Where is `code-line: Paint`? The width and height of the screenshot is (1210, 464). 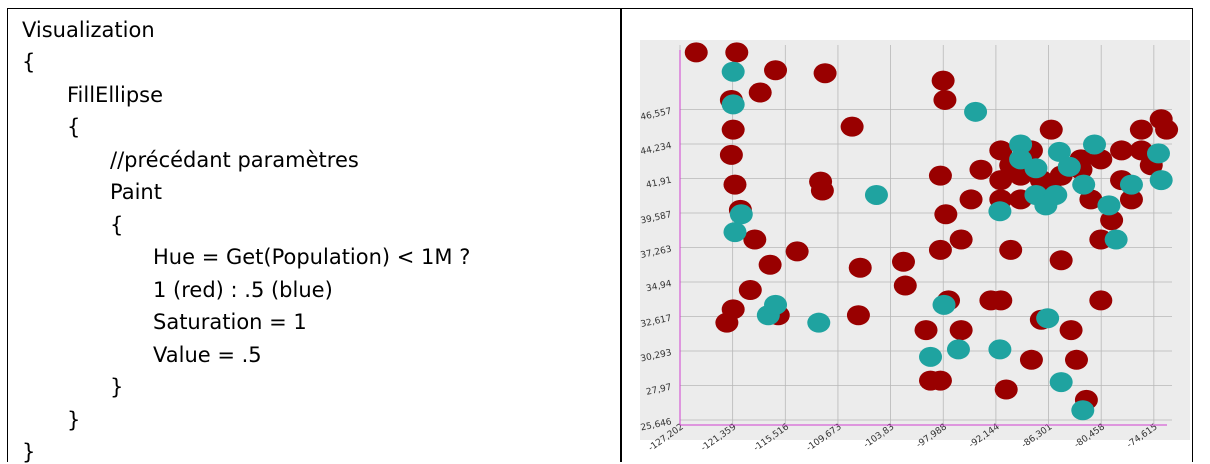 code-line: Paint is located at coordinates (136, 192).